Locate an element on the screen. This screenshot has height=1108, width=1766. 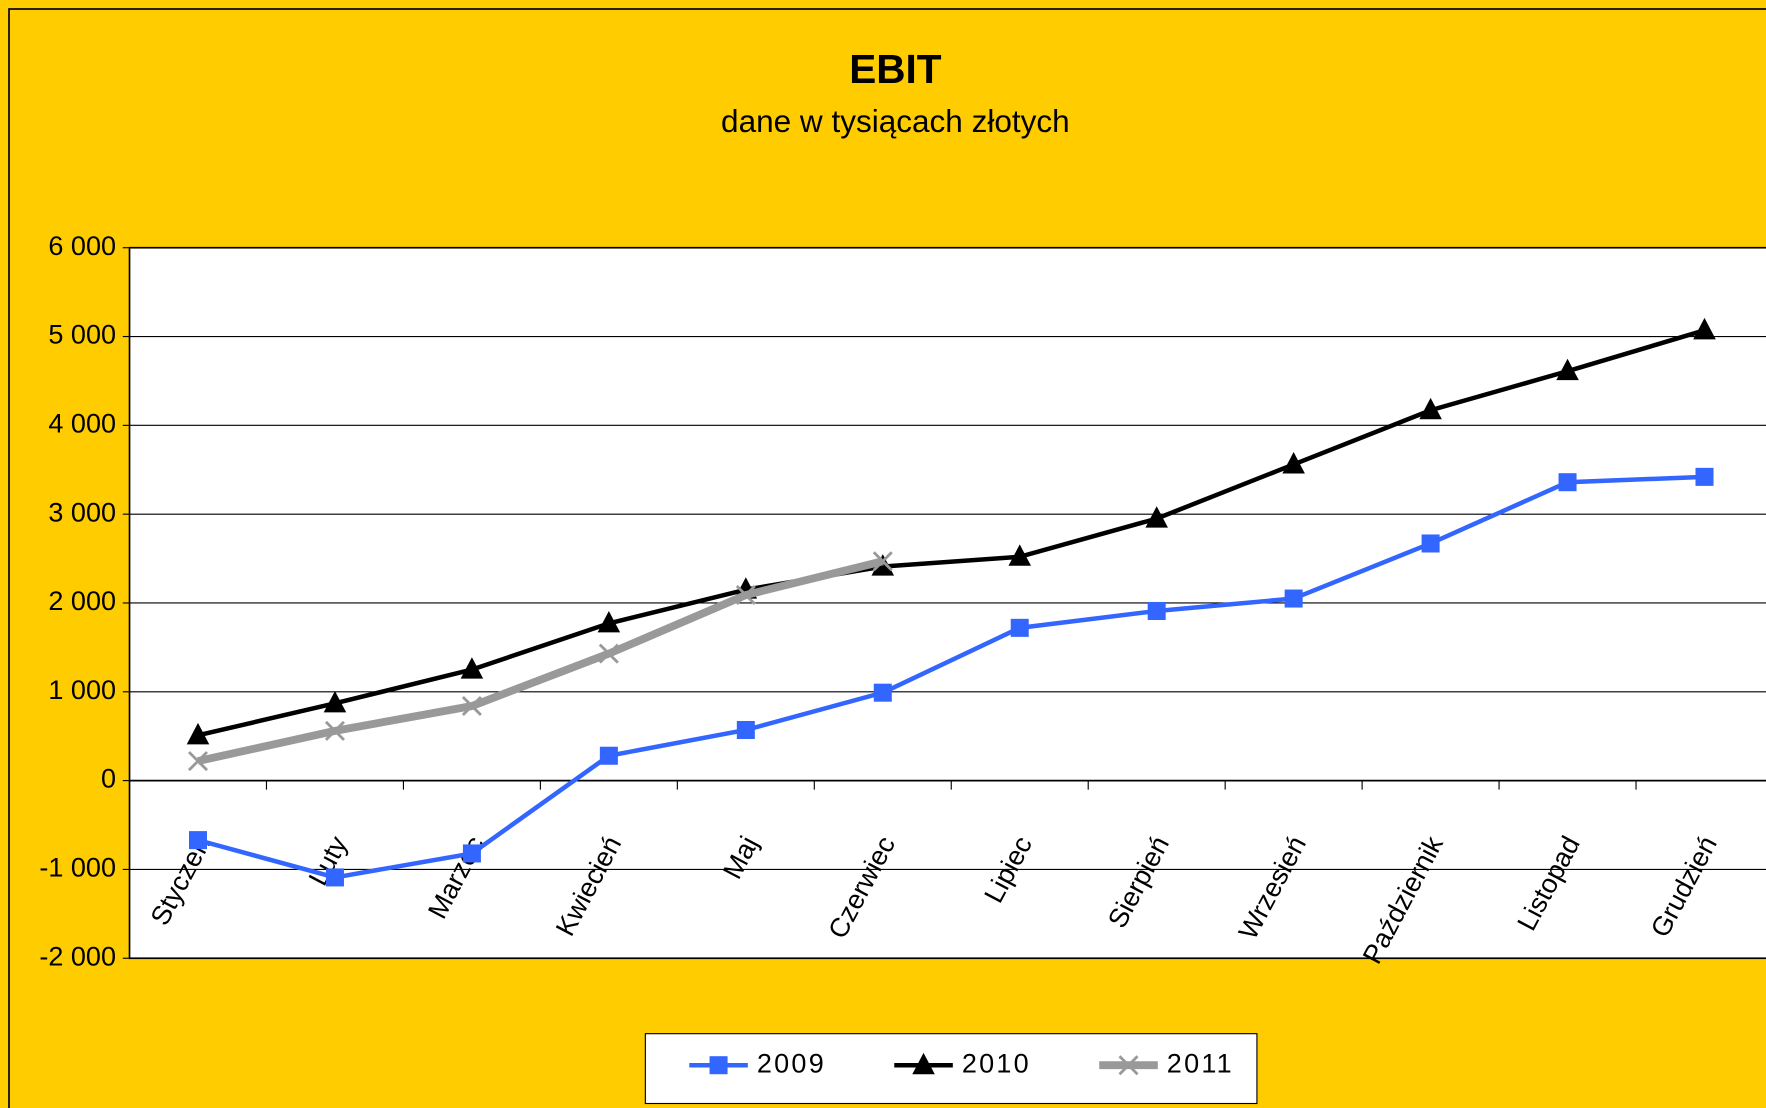
y-tick-label: 4 000 is located at coordinates (82, 423).